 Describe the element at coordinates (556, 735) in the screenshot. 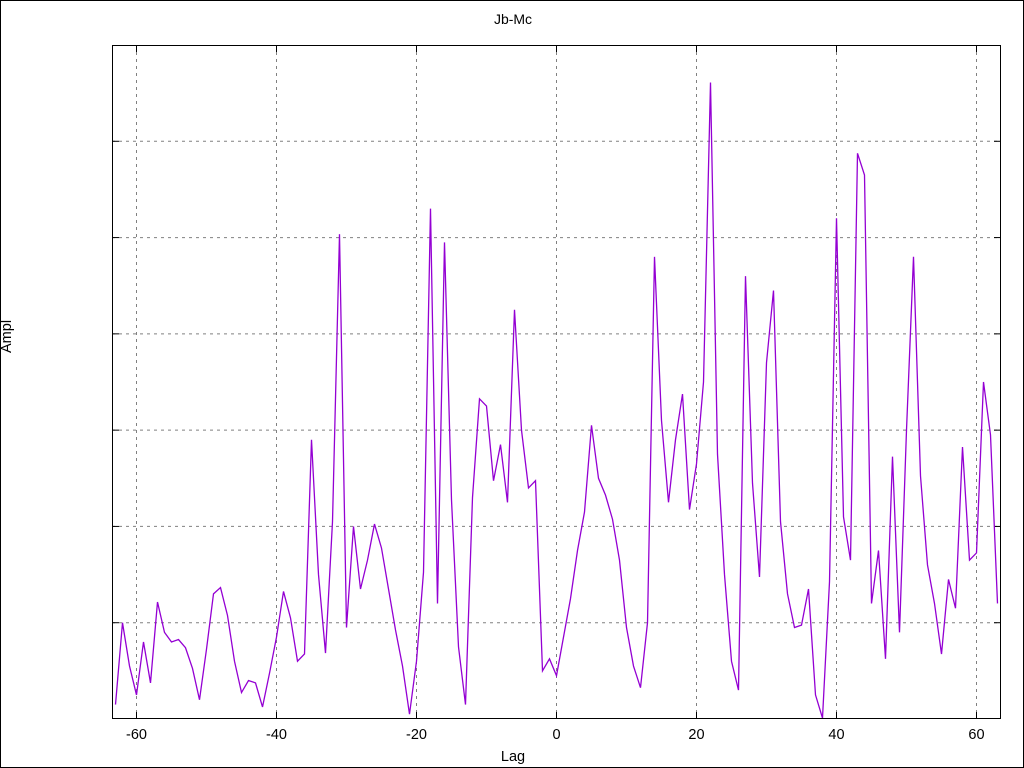

I see `x-tick-label: 0` at that location.